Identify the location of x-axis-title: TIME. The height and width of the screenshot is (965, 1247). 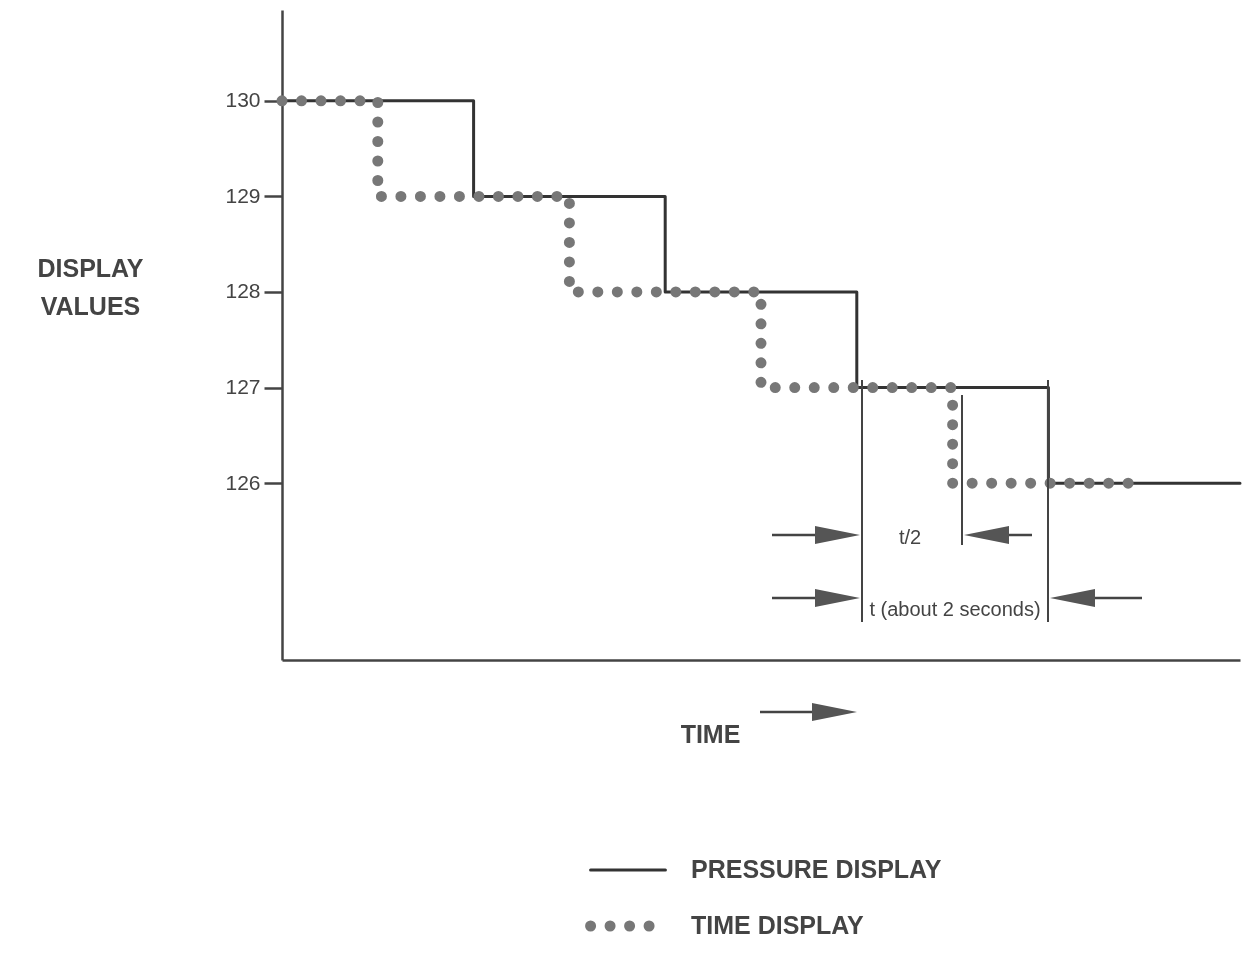
(710, 733).